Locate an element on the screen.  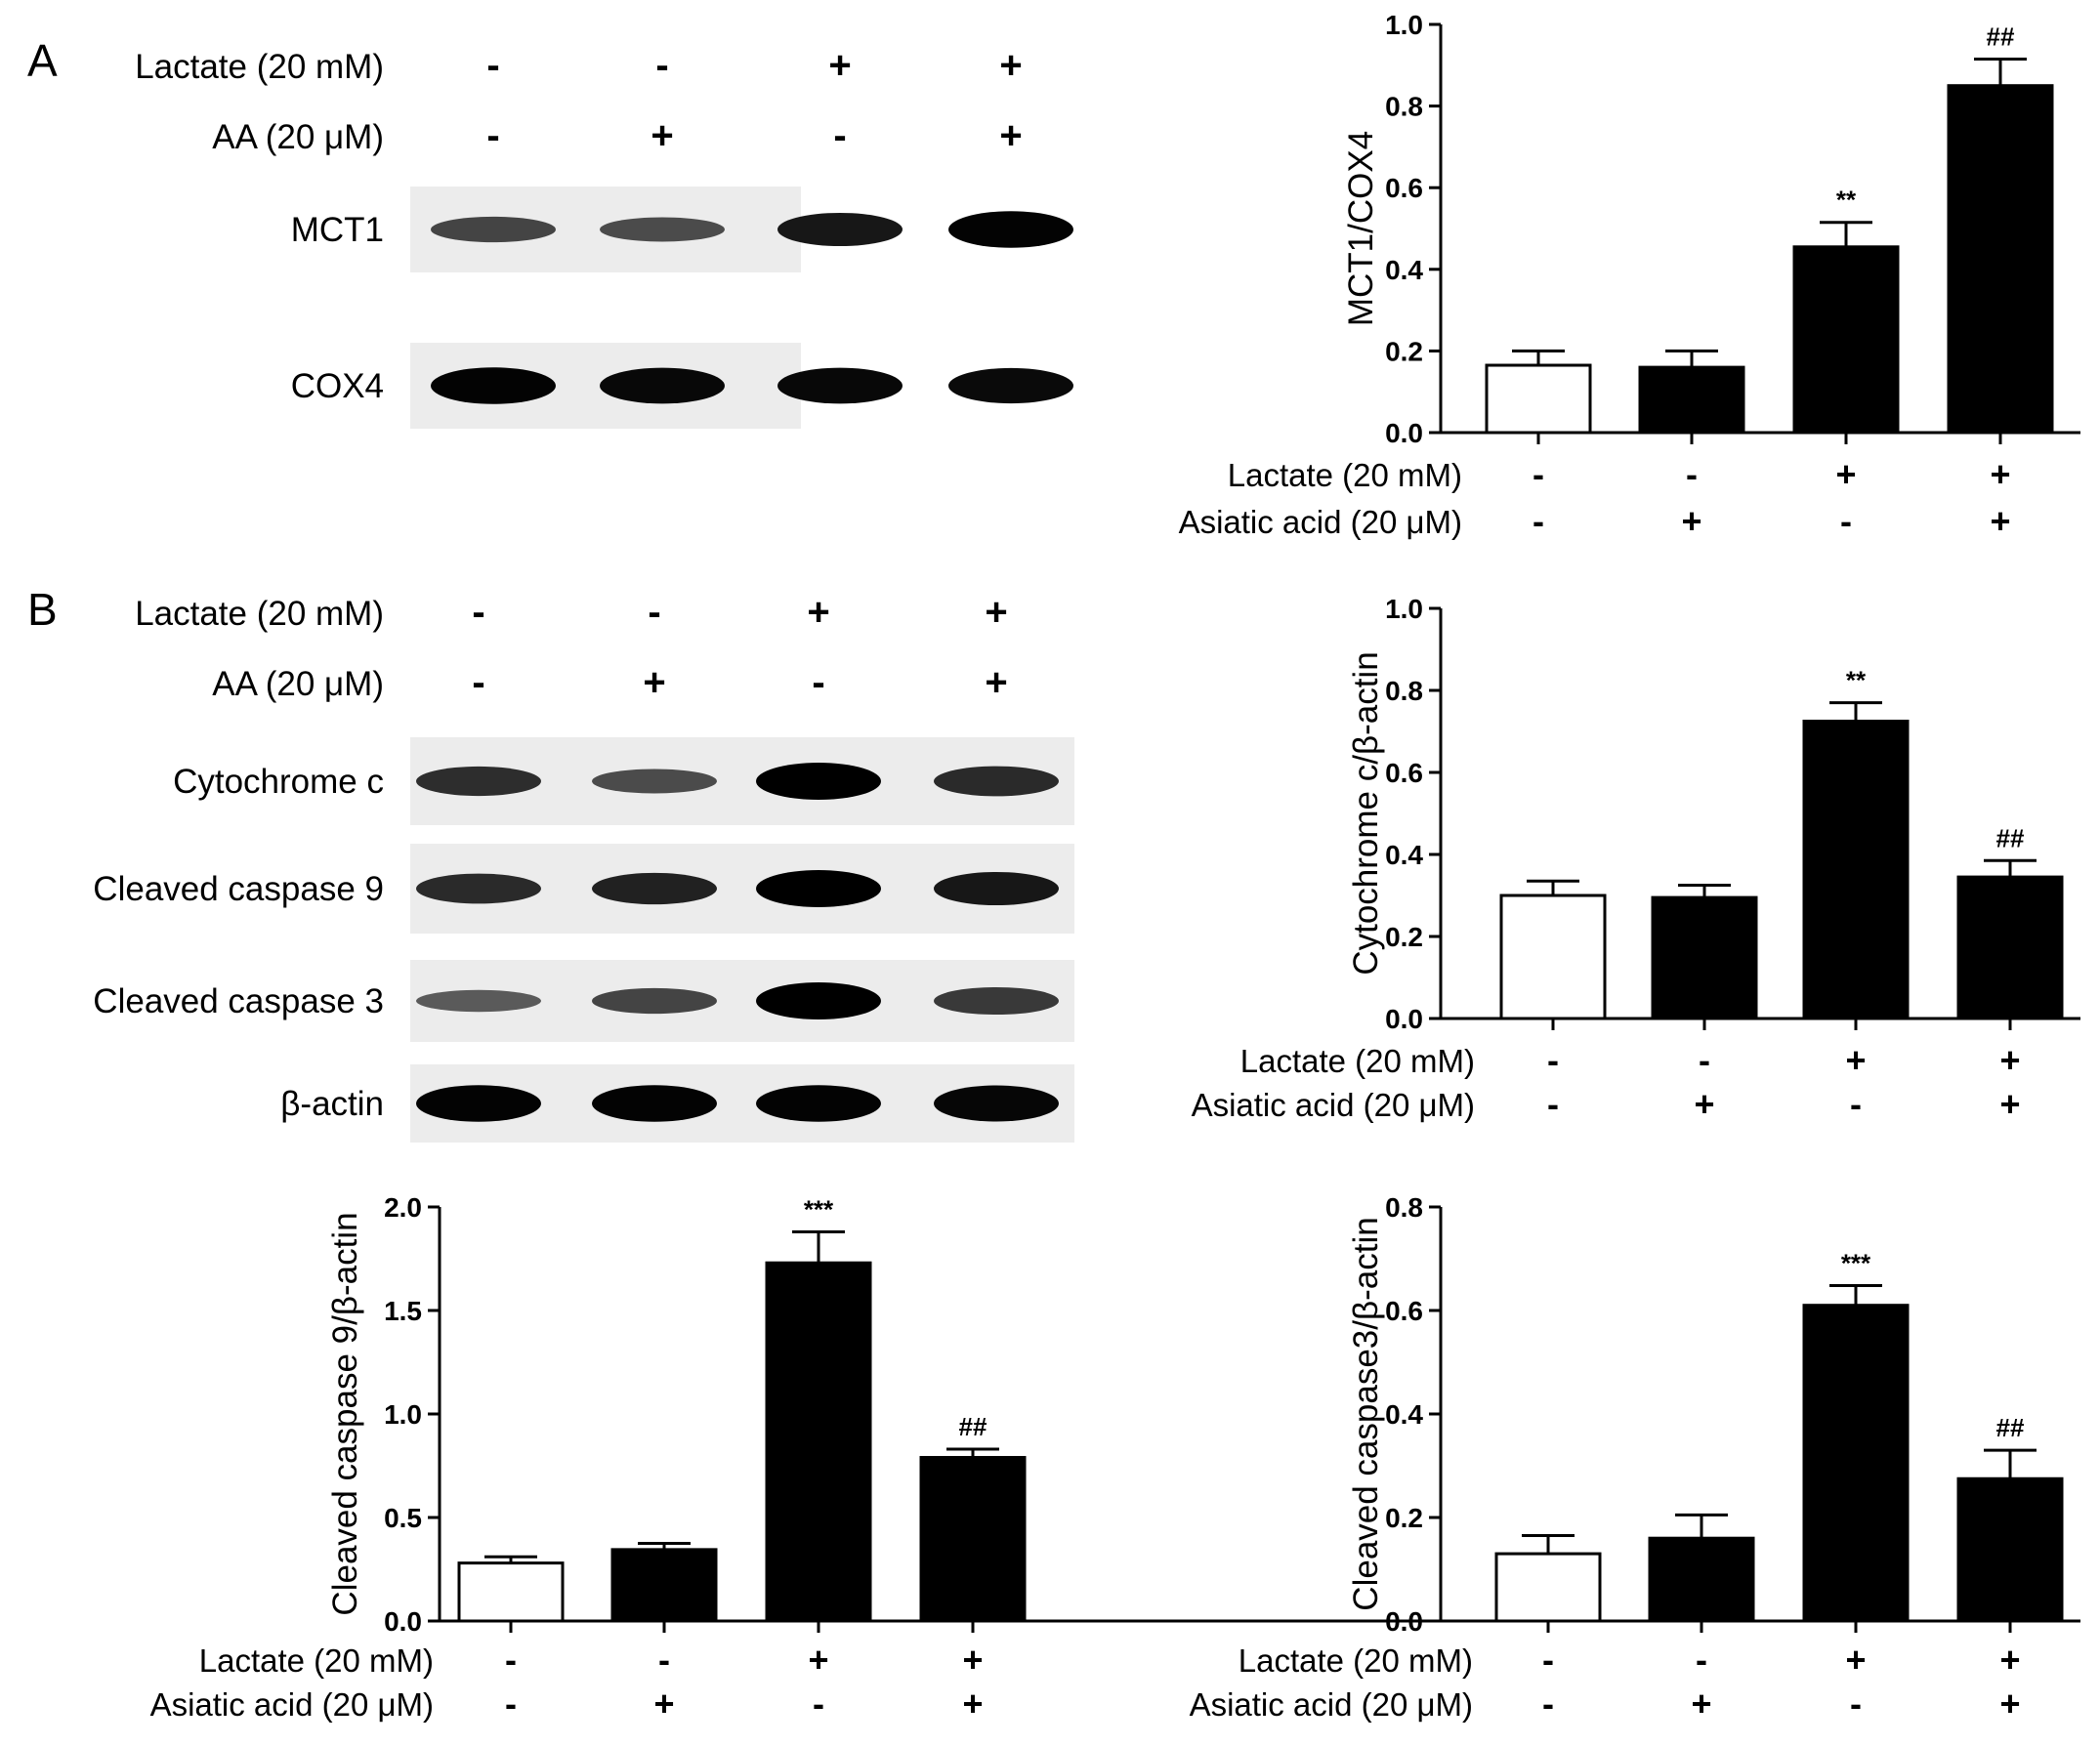
y-tick-label: 0.4 is located at coordinates (1404, 1414).